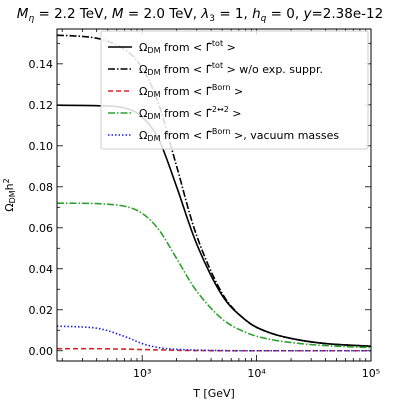 Image resolution: width=403 pixels, height=403 pixels. I want to click on legend-label-vacuum: ΩDM from < Γ̂Born >, vacuum masses, so click(239, 135).